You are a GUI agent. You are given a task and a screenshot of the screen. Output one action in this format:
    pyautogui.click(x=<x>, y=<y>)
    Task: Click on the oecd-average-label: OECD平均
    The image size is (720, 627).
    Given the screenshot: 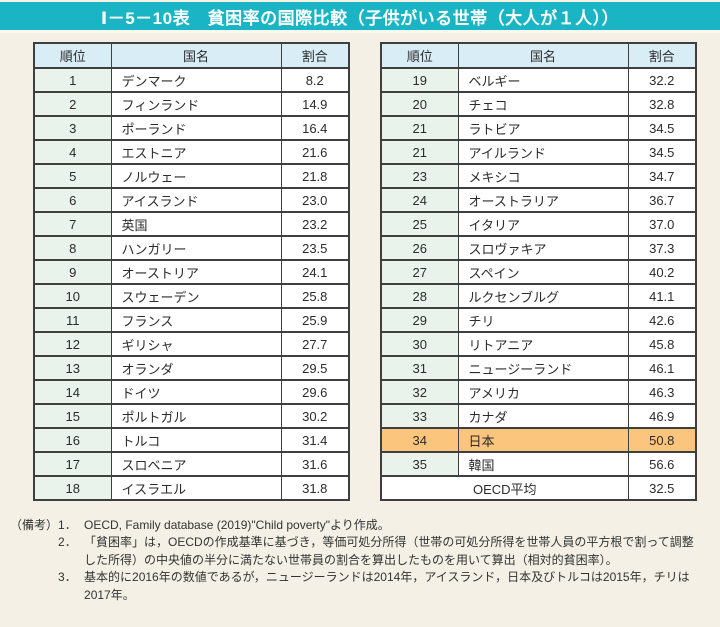 What is the action you would take?
    pyautogui.click(x=504, y=488)
    